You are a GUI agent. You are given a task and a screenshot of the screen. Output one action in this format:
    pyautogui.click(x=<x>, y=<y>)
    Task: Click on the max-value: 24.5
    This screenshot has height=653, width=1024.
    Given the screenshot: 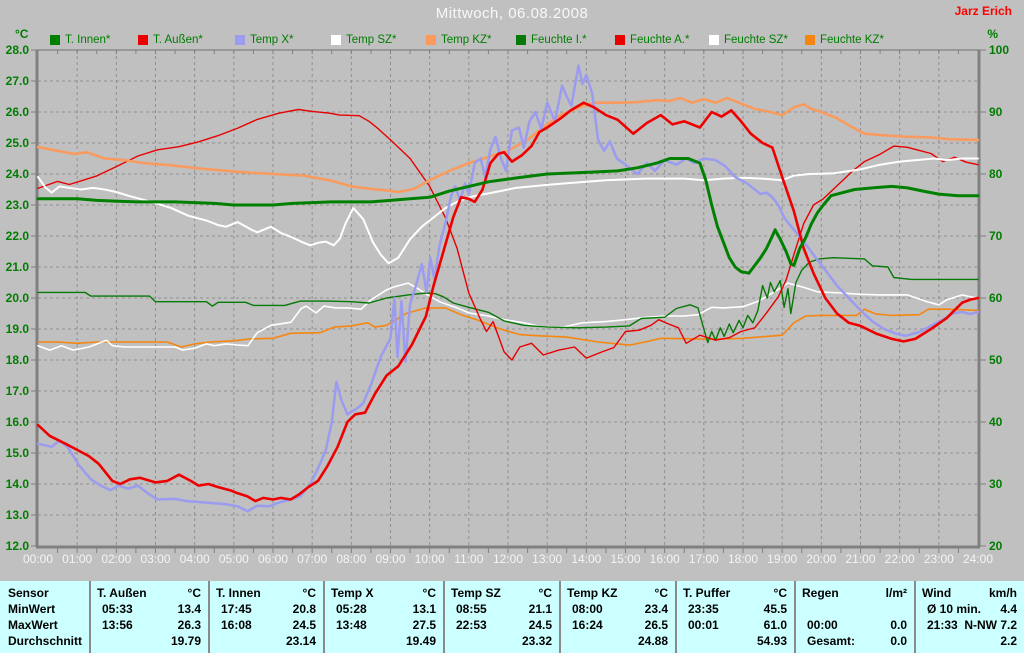 What is the action you would take?
    pyautogui.click(x=540, y=625)
    